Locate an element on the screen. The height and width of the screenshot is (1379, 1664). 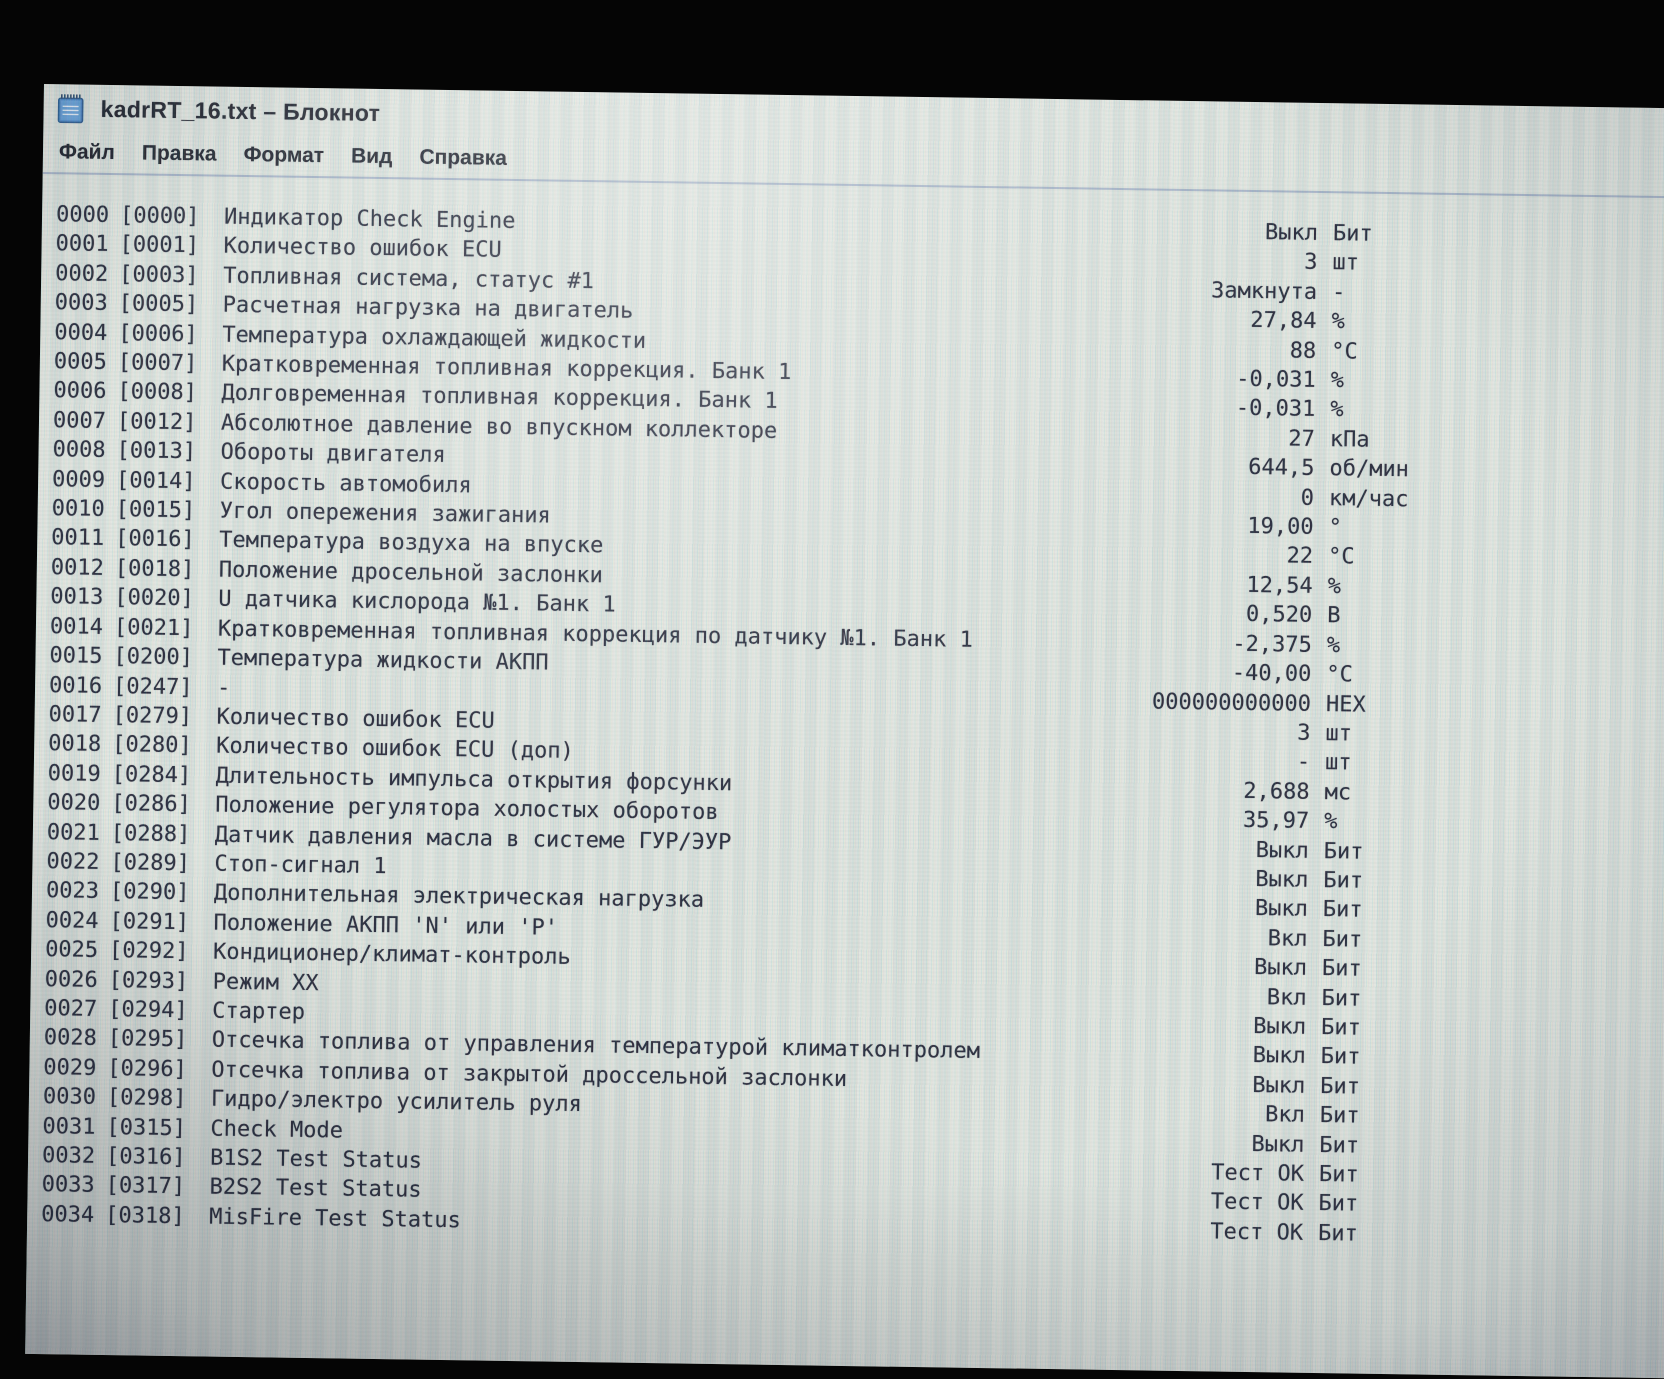
row-number: 0011 is located at coordinates (78, 539).